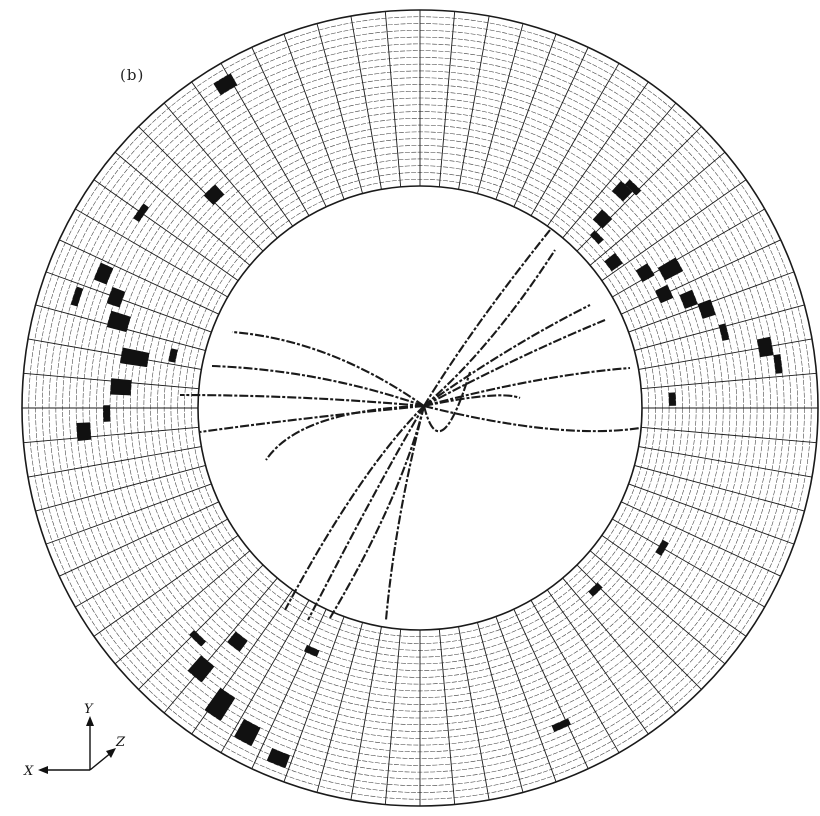 The width and height of the screenshot is (820, 816). What do you see at coordinates (74, 740) in the screenshot?
I see `axes-indicator: Y X Z` at bounding box center [74, 740].